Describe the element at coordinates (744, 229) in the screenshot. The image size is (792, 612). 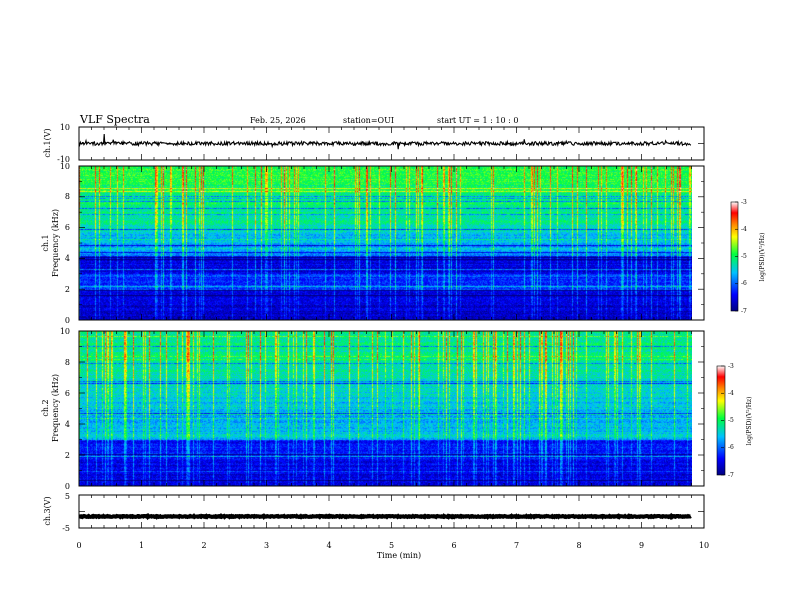
I see `ch1-colorbar-tick-m4: -4` at that location.